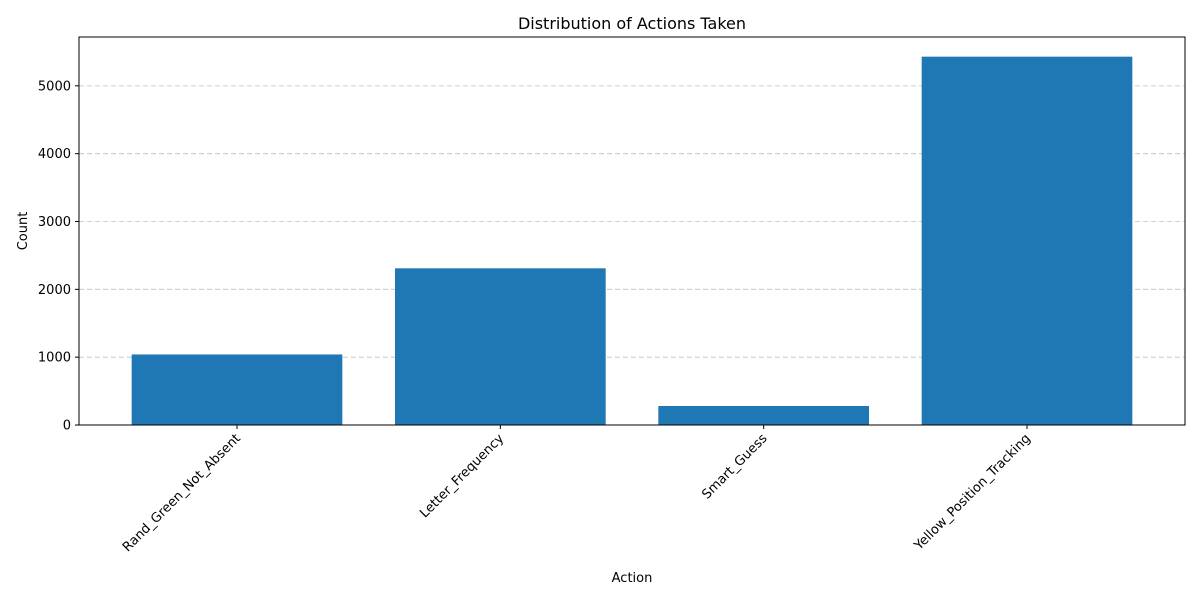 This screenshot has width=1200, height=600. I want to click on y-tick-label: 5000, so click(54, 86).